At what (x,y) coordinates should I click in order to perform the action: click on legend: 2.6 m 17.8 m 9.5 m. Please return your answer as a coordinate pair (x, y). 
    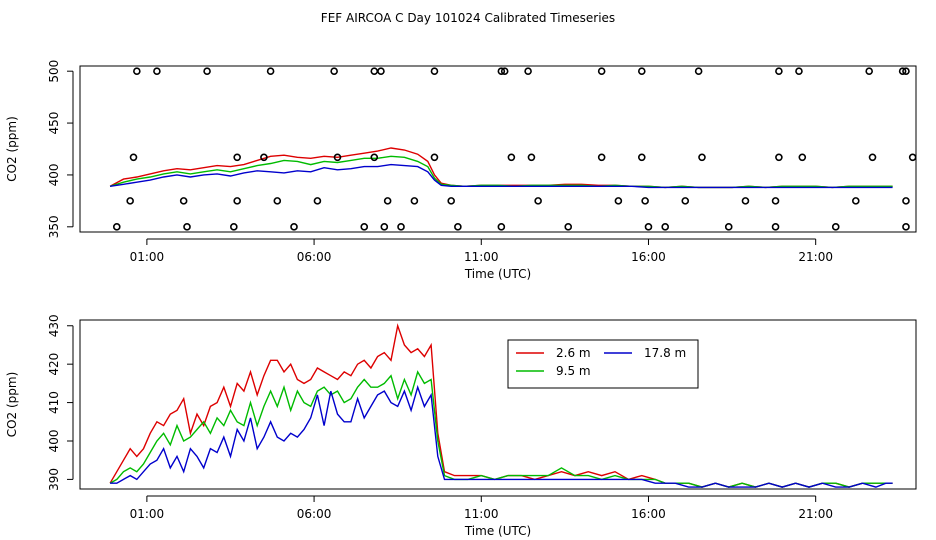
    Looking at the image, I should click on (603, 364).